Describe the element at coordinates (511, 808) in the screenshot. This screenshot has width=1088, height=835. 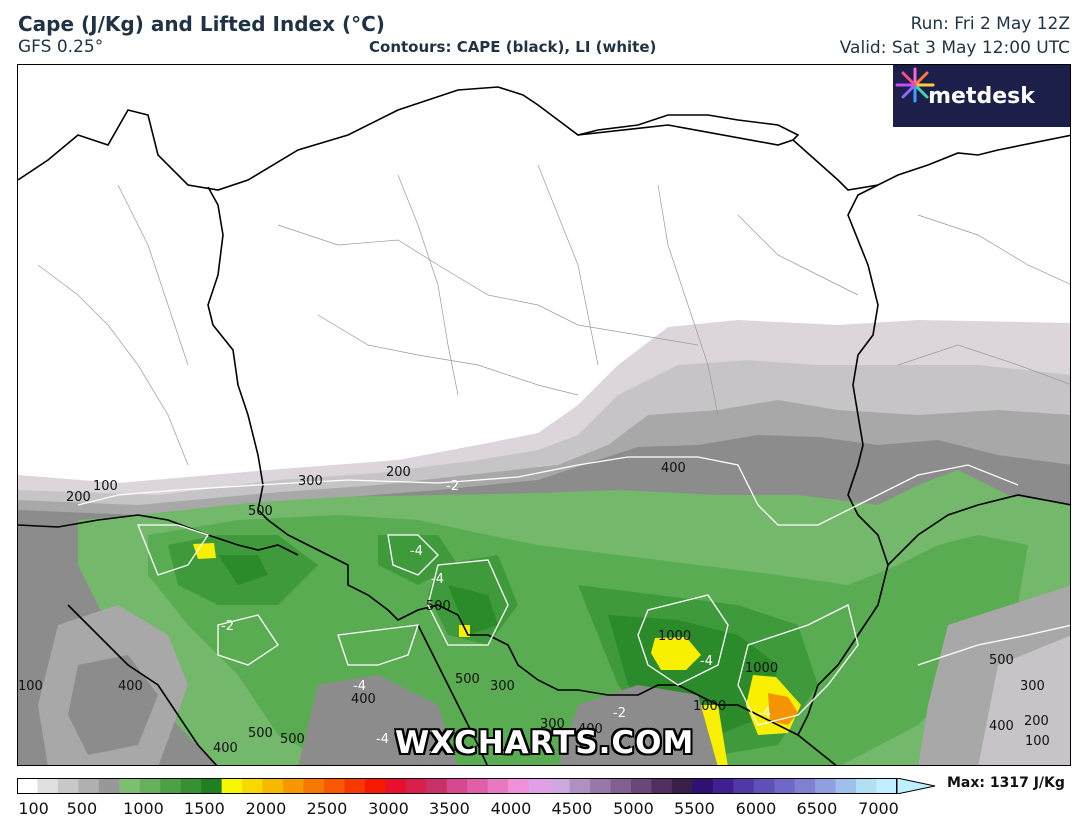
I see `colorbar-tick-label: 4000` at that location.